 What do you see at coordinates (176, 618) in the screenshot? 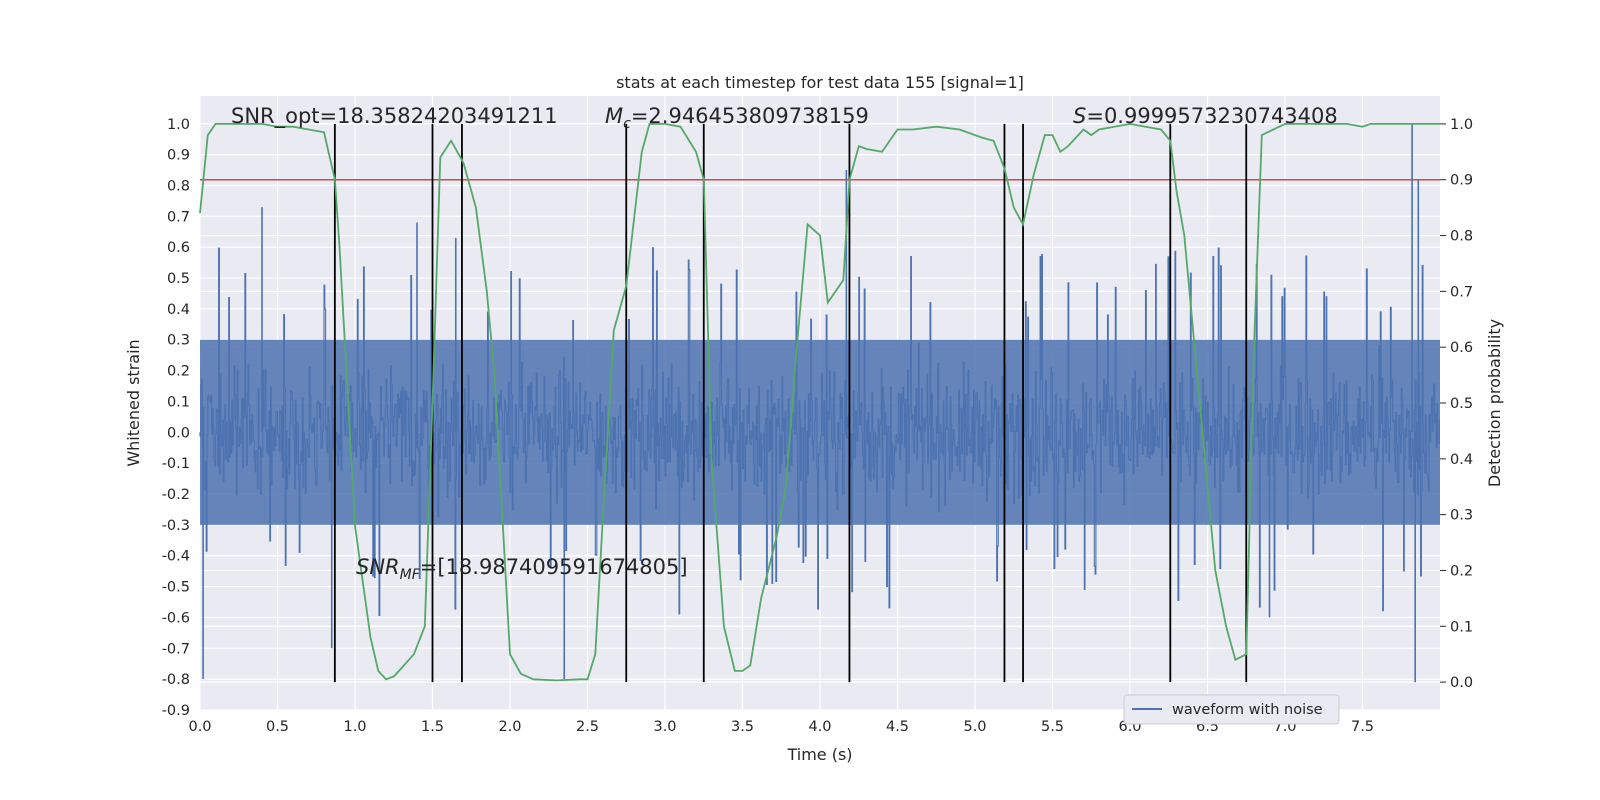
I see `y-tick-label: -0.6` at bounding box center [176, 618].